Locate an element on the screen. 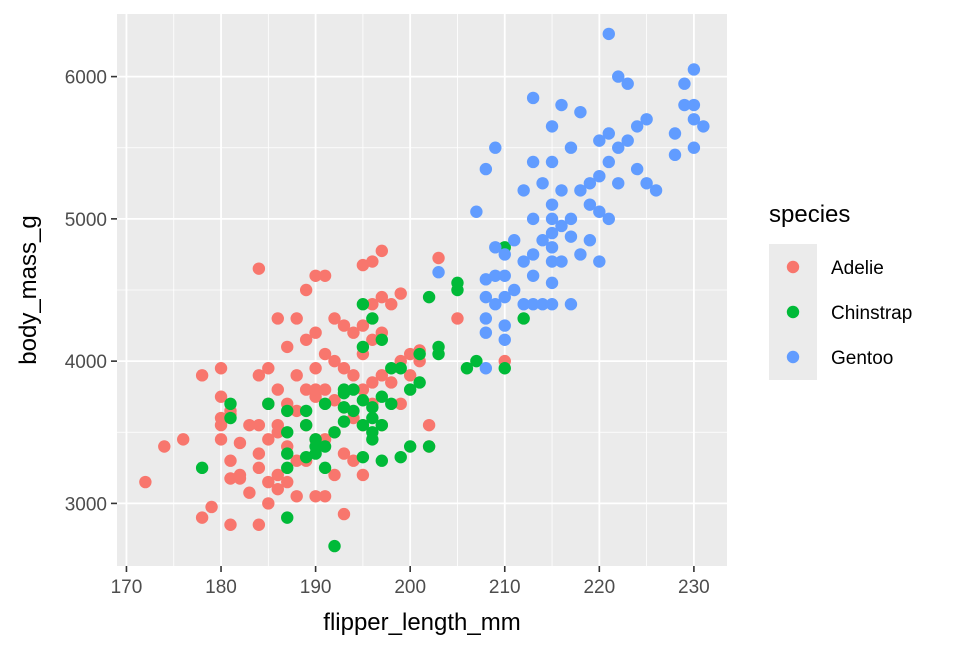  x-axis-title: flipper_length_mm is located at coordinates (421, 622).